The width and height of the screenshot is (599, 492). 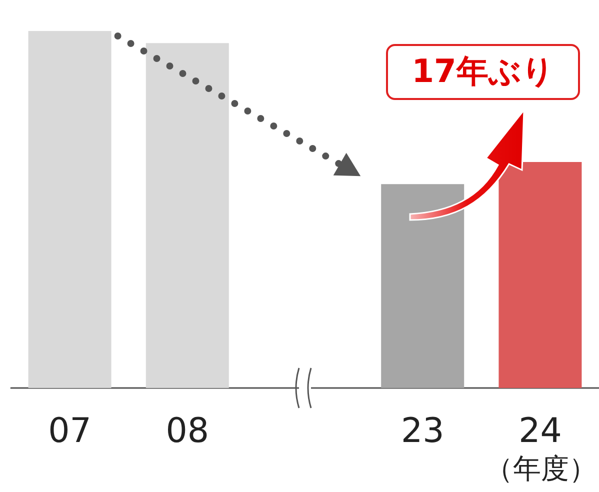 I want to click on x-tick-label: 23, so click(x=422, y=431).